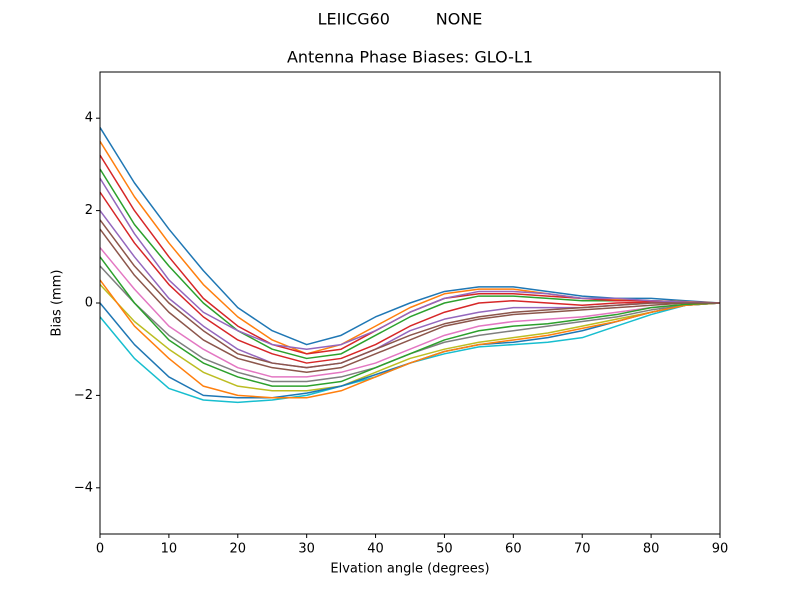 This screenshot has width=800, height=600. What do you see at coordinates (238, 549) in the screenshot?
I see `x-tick-label: 20` at bounding box center [238, 549].